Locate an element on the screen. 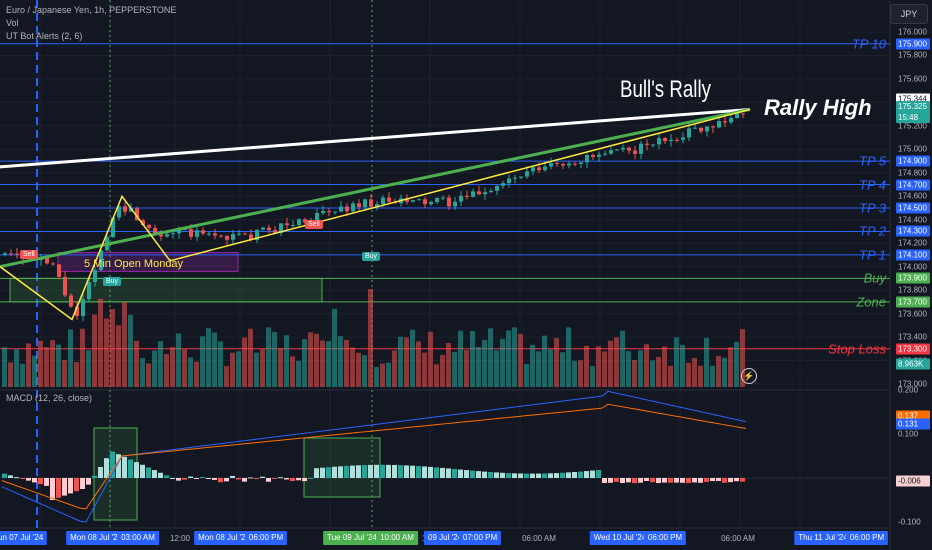  level-price-tag: 173.900 is located at coordinates (913, 278).